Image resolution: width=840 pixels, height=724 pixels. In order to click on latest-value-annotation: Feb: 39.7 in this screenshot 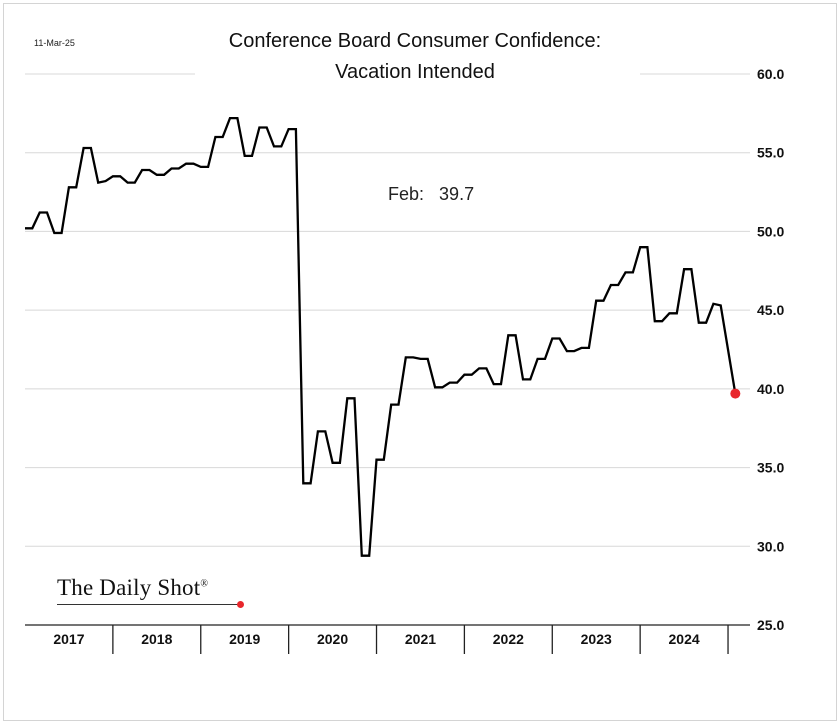, I will do `click(431, 194)`.